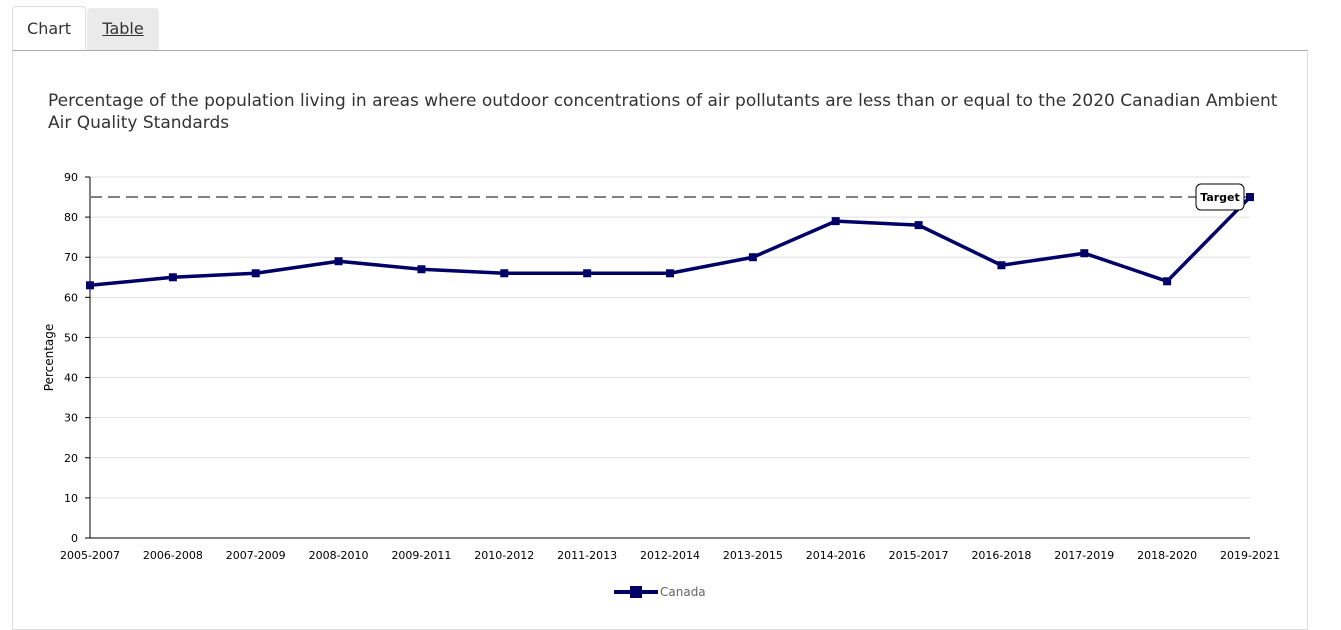 This screenshot has width=1341, height=630. What do you see at coordinates (421, 555) in the screenshot?
I see `x-tick-label: 2009-2011` at bounding box center [421, 555].